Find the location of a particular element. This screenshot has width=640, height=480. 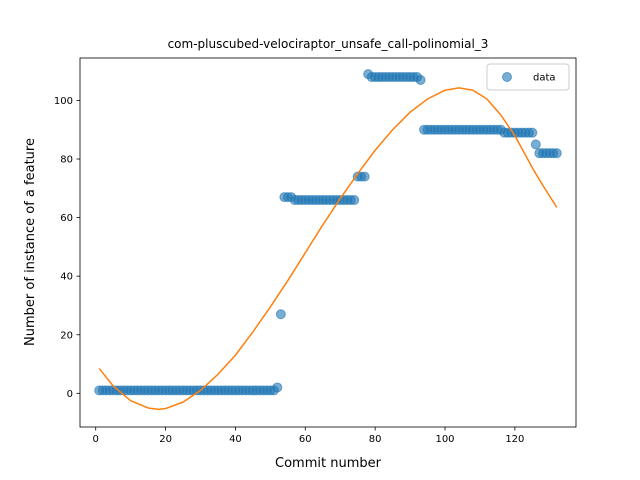

x-axis-label: Commit number is located at coordinates (328, 463).